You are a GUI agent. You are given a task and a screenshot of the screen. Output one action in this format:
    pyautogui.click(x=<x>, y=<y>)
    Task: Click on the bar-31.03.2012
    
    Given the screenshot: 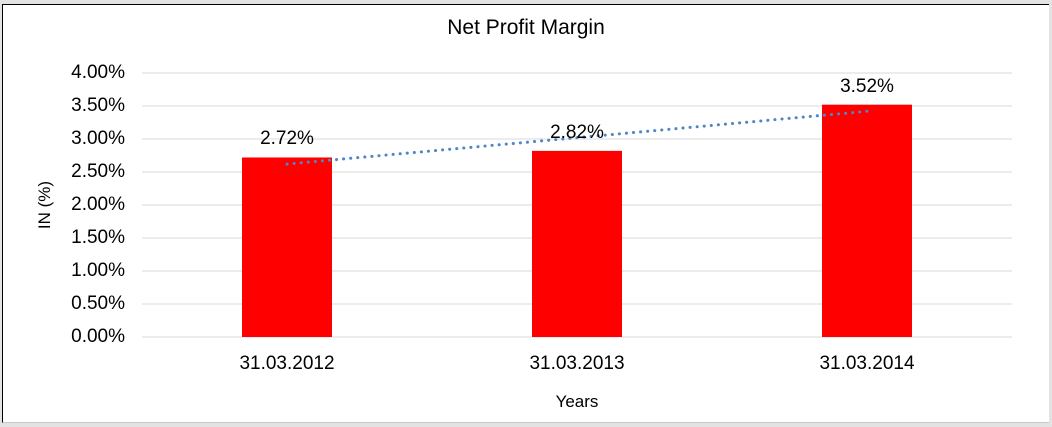 What is the action you would take?
    pyautogui.click(x=287, y=247)
    